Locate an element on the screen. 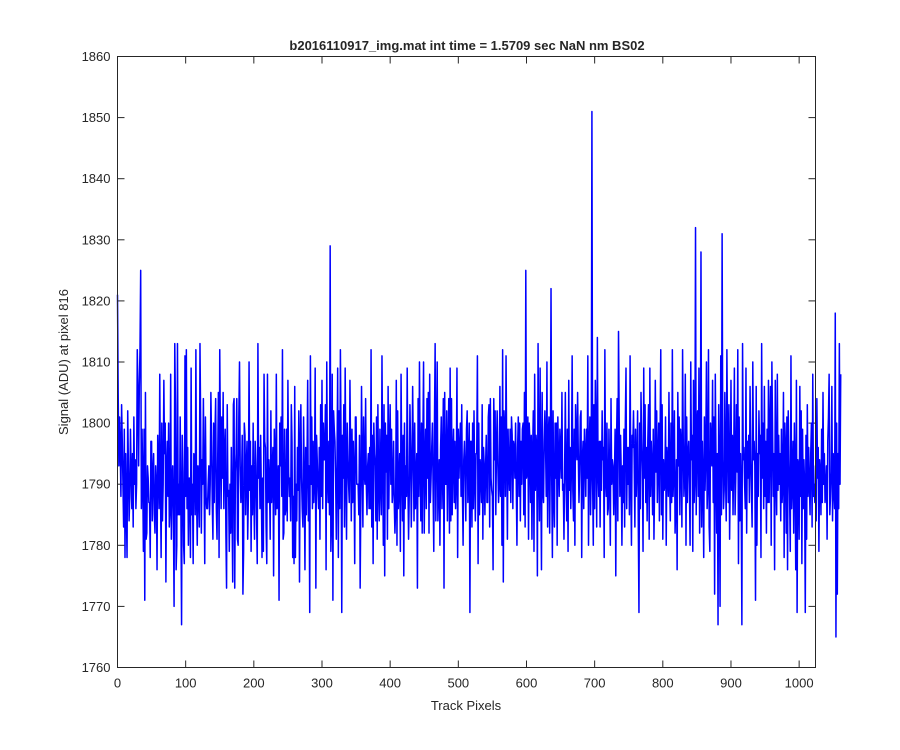 Image resolution: width=900 pixels, height=750 pixels. y-axis-label: Signal (ADU) at pixel 816 is located at coordinates (63, 362).